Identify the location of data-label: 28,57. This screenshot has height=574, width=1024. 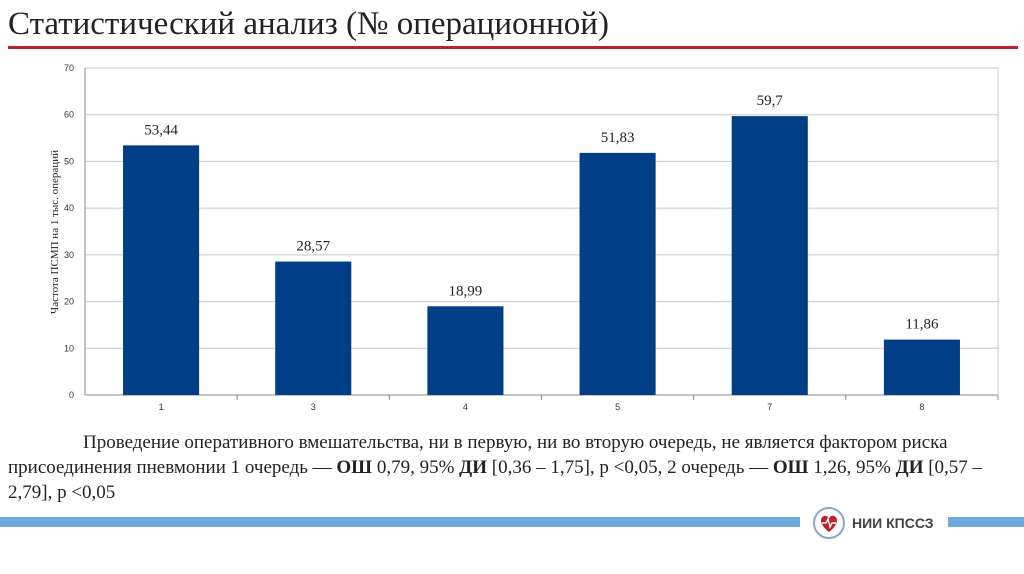
(313, 247).